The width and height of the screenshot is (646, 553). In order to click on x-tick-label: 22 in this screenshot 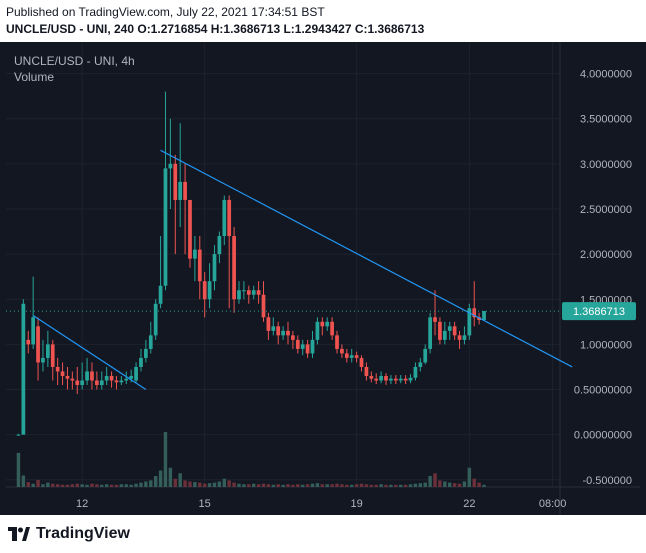, I will do `click(469, 504)`.